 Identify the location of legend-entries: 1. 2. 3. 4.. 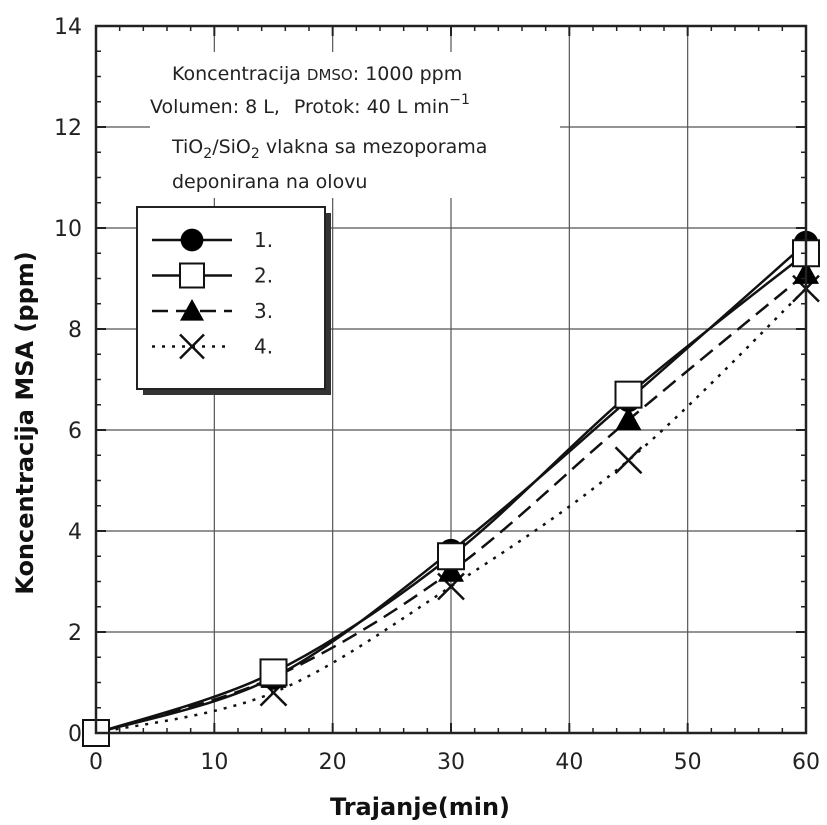
(212, 294).